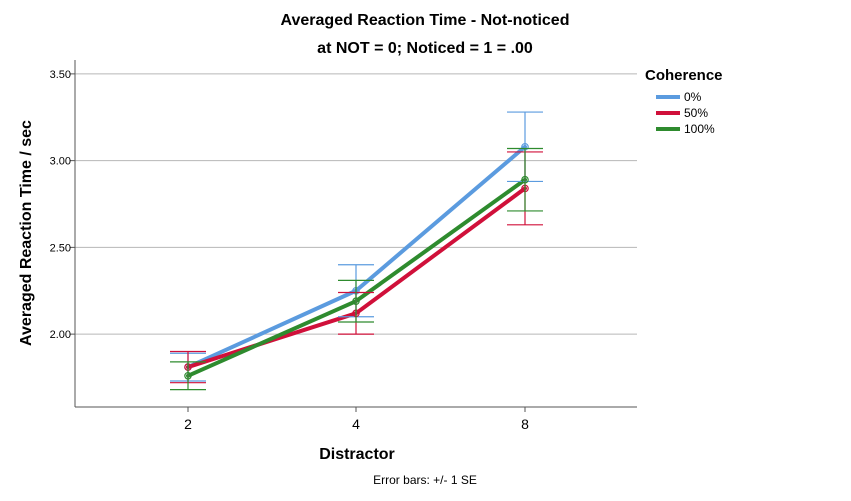 The image size is (851, 501). I want to click on legend-item: 50%, so click(682, 113).